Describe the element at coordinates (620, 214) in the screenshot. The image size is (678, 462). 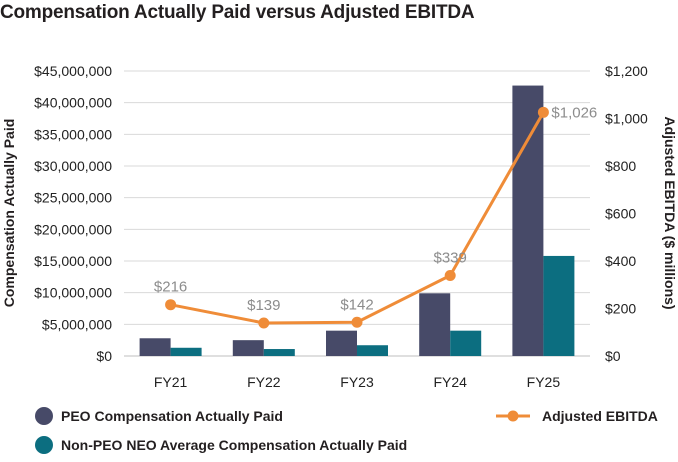
I see `y2-tick-label: $600` at that location.